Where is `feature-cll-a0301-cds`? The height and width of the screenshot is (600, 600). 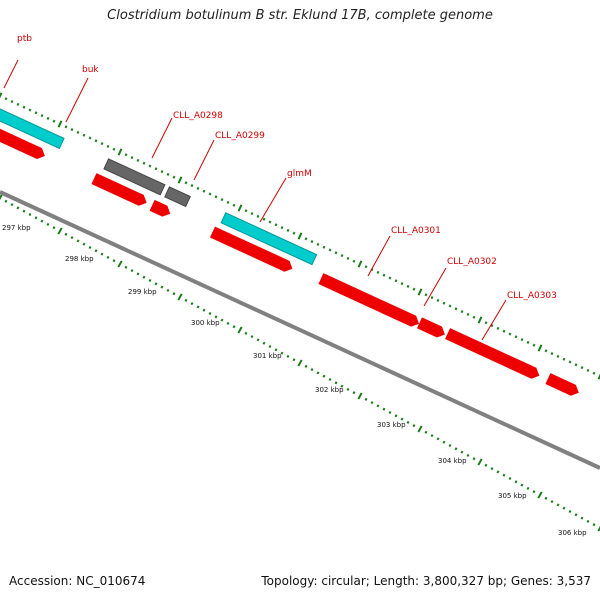 feature-cll-a0301-cds is located at coordinates (369, 301).